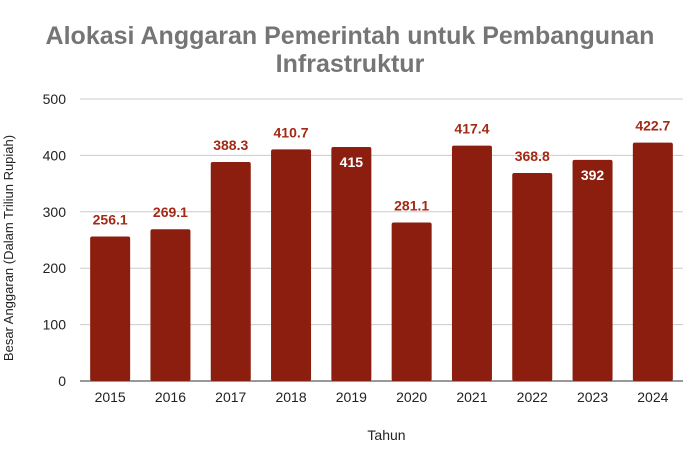 Image resolution: width=700 pixels, height=466 pixels. Describe the element at coordinates (593, 175) in the screenshot. I see `data-label: 392` at that location.